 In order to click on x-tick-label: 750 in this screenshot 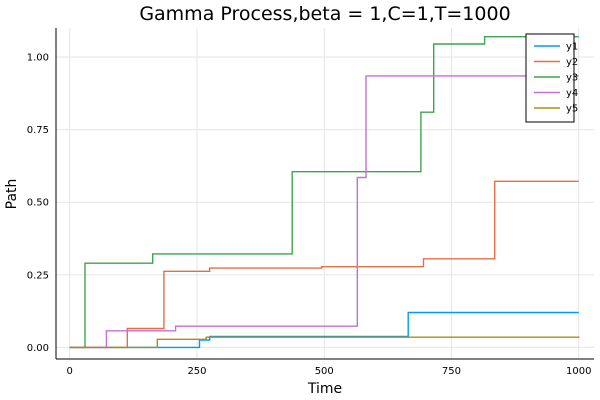, I will do `click(451, 371)`.